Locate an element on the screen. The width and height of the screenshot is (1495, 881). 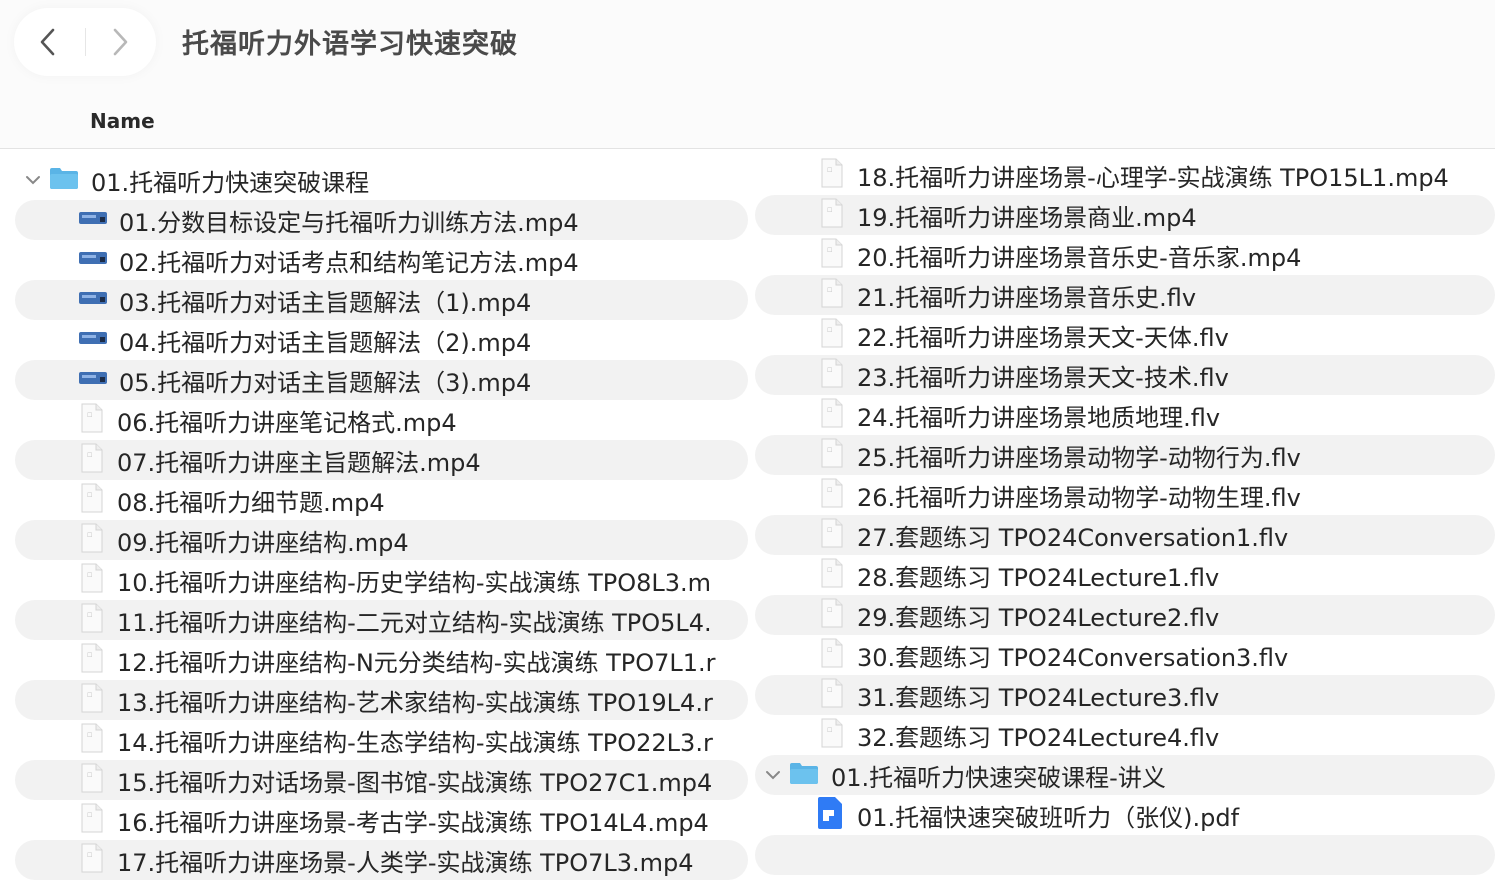
file-row: ☐ 17.托福听力讲座场景-人类学-实战演练 TPO7L3.mp4 is located at coordinates (381, 860).